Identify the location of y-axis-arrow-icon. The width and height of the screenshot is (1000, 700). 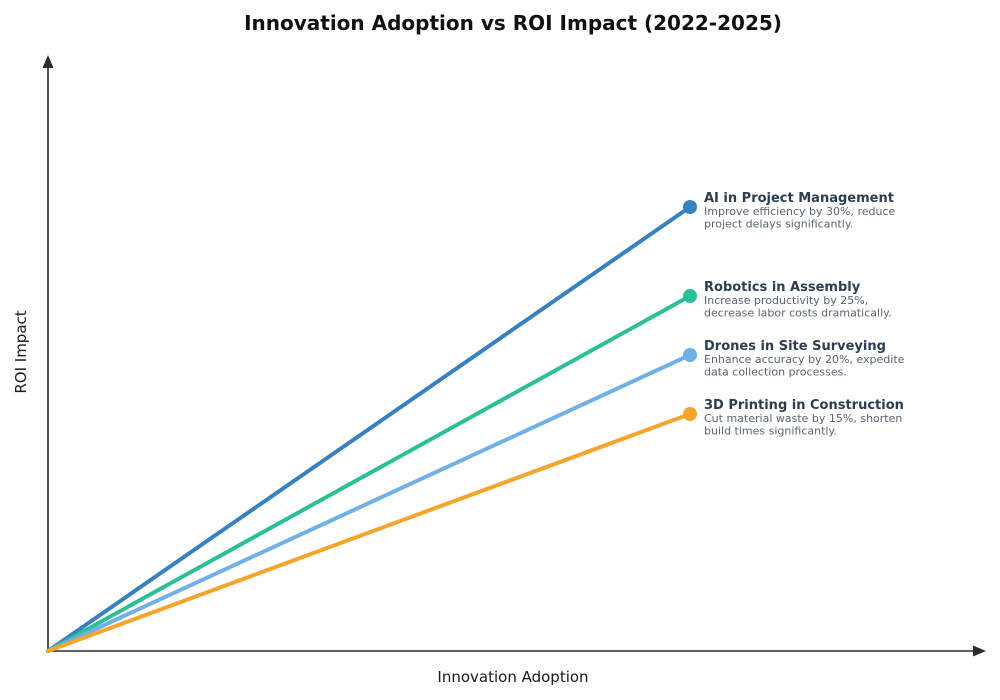
(48, 61).